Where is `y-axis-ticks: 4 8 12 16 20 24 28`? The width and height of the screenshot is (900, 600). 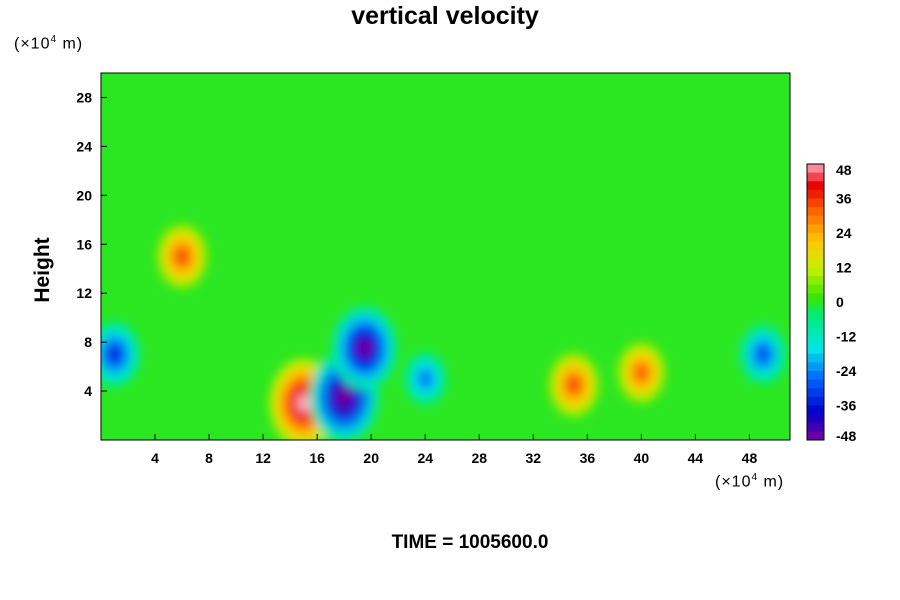
y-axis-ticks: 4 8 12 16 20 24 28 is located at coordinates (91, 244).